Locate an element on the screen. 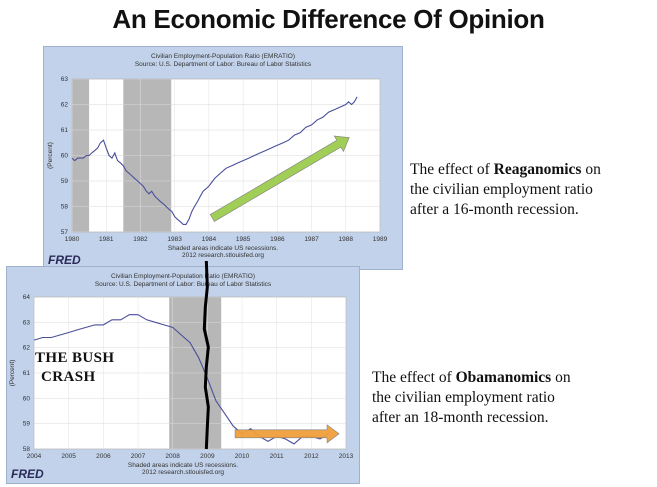 This screenshot has width=657, height=487. x-tick-label: 1984 is located at coordinates (209, 239).